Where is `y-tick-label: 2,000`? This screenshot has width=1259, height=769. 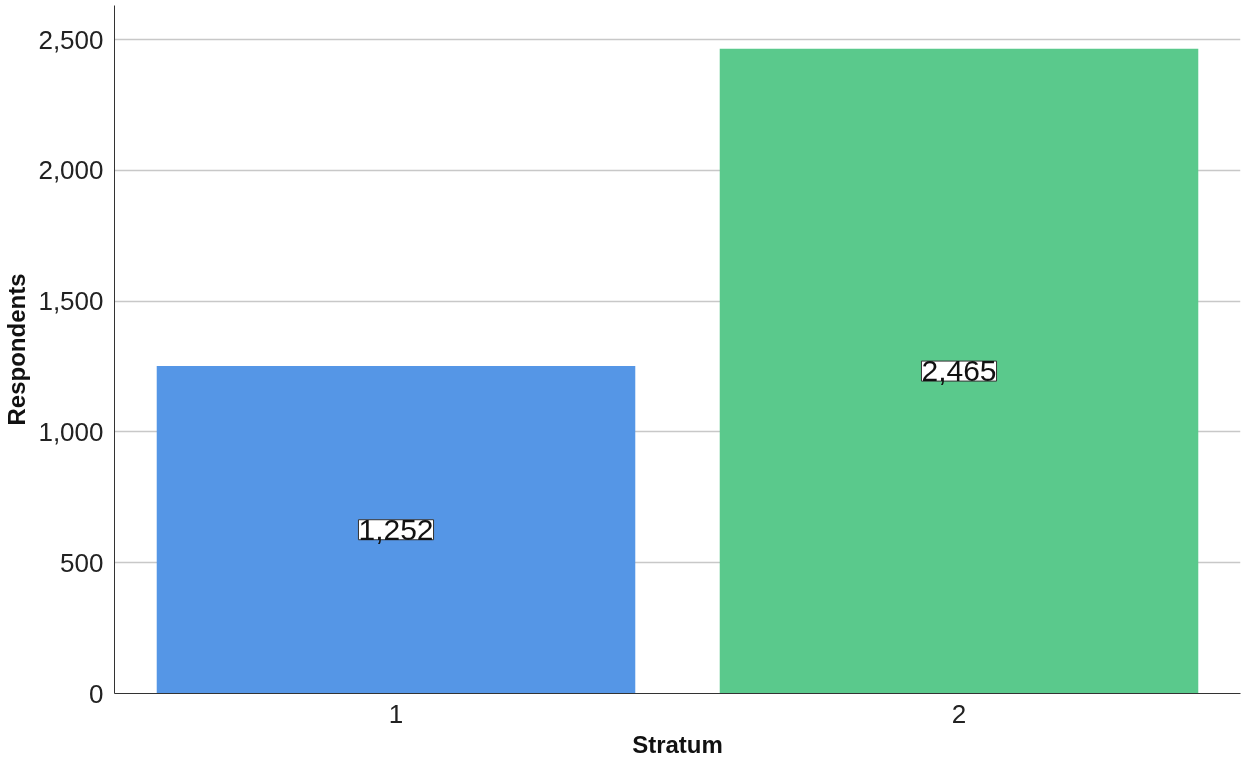 y-tick-label: 2,000 is located at coordinates (71, 170).